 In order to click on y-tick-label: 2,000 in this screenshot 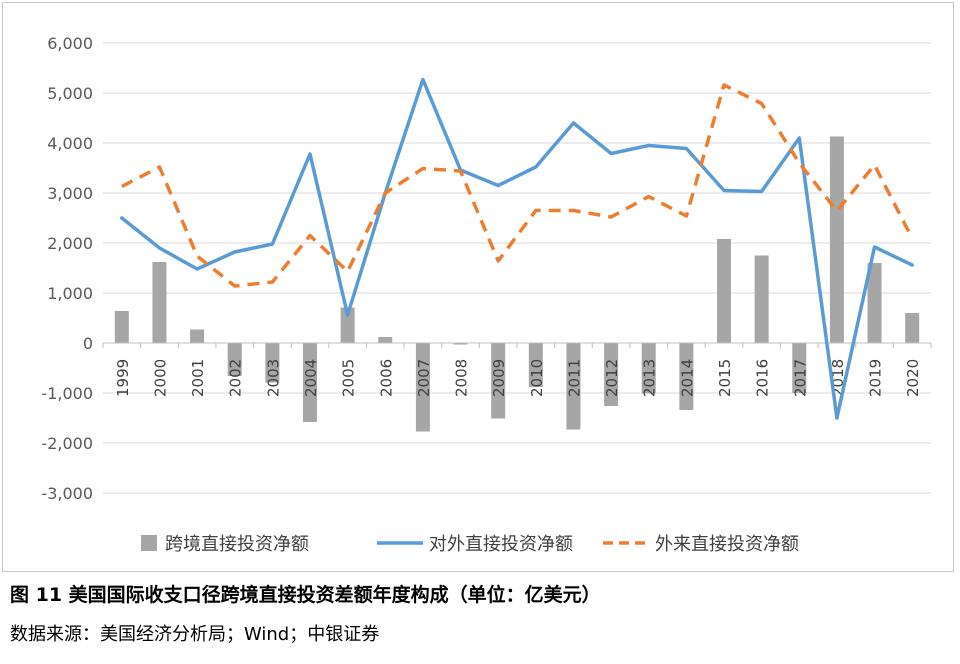, I will do `click(70, 243)`.